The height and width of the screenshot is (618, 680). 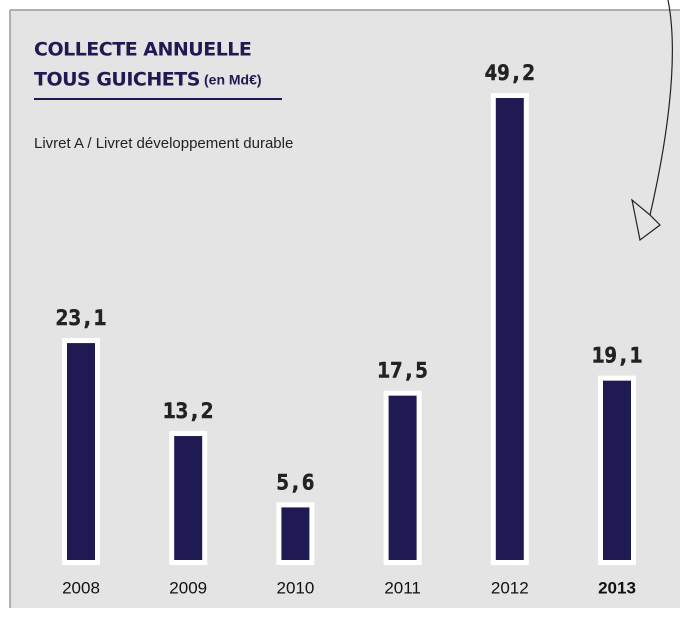 What do you see at coordinates (617, 356) in the screenshot?
I see `value-label: 19,1` at bounding box center [617, 356].